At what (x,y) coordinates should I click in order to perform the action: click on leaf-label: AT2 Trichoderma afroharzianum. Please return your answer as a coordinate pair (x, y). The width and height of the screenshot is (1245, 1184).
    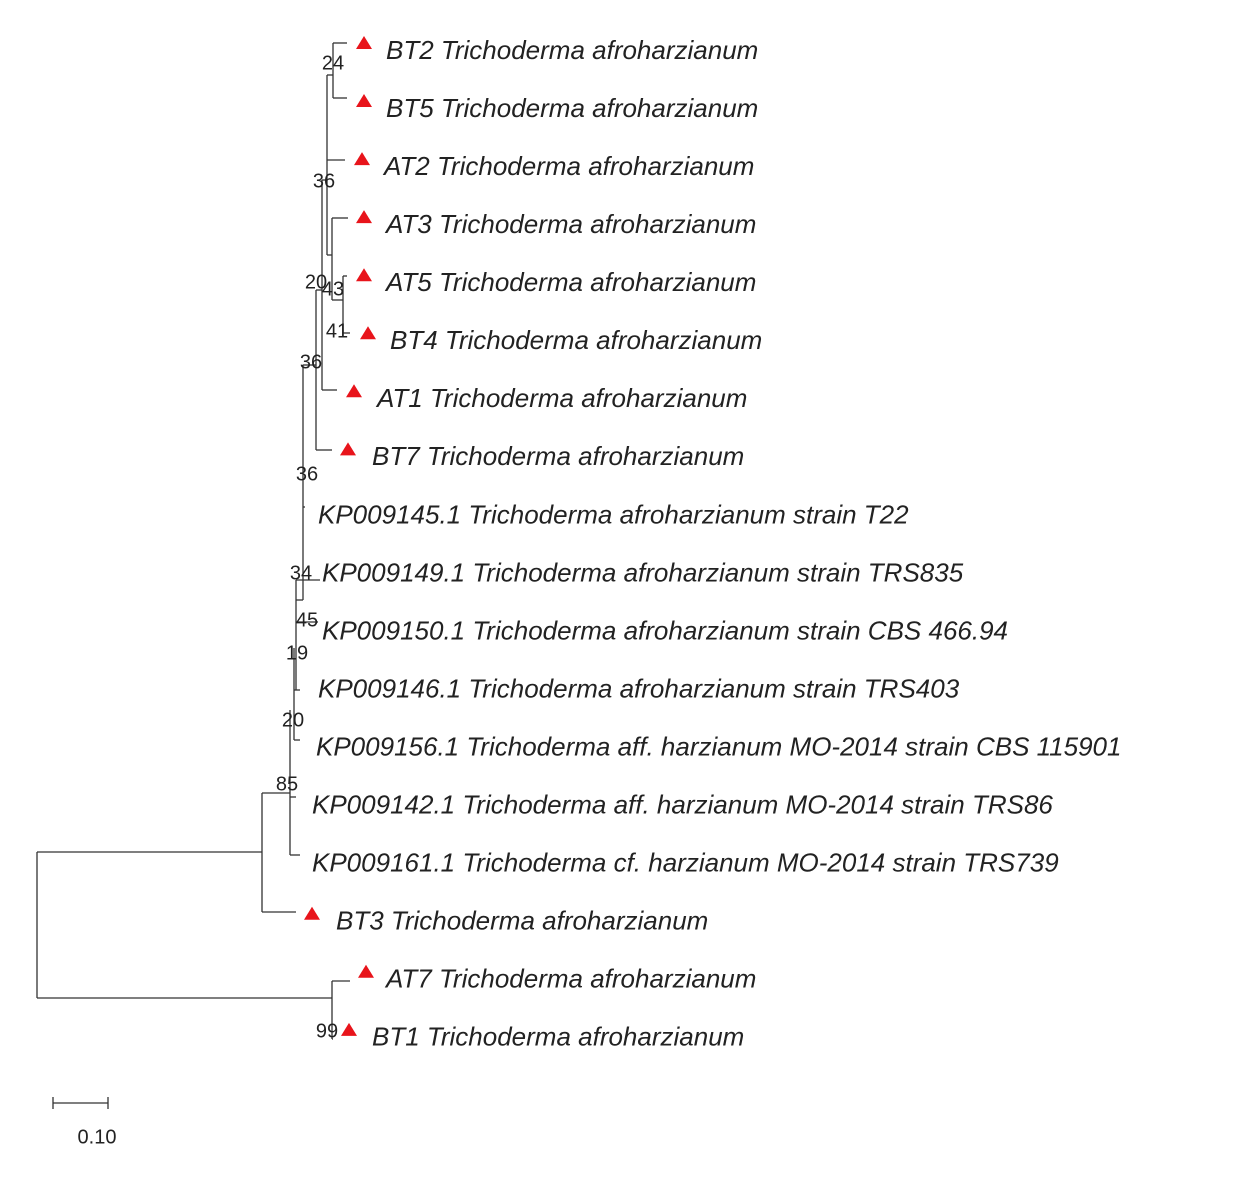
    Looking at the image, I should click on (568, 166).